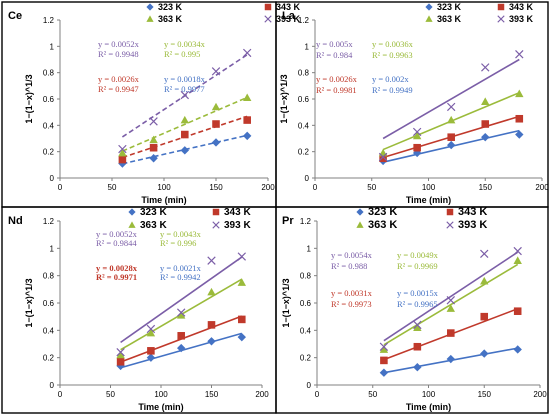 Image resolution: width=550 pixels, height=415 pixels. I want to click on fit-equation: y = 0.0049x, so click(418, 255).